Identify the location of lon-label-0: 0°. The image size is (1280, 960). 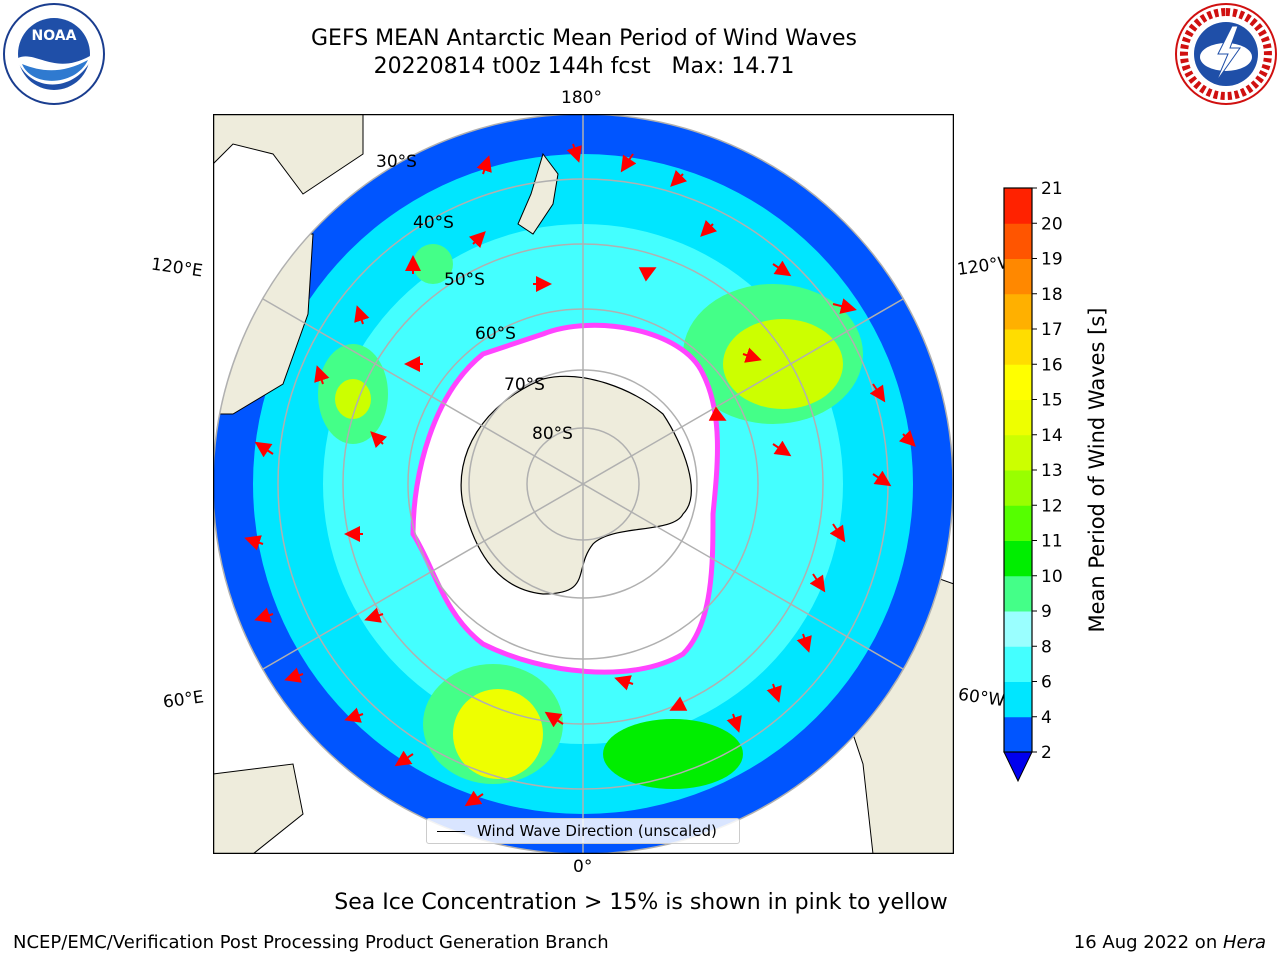
(583, 867).